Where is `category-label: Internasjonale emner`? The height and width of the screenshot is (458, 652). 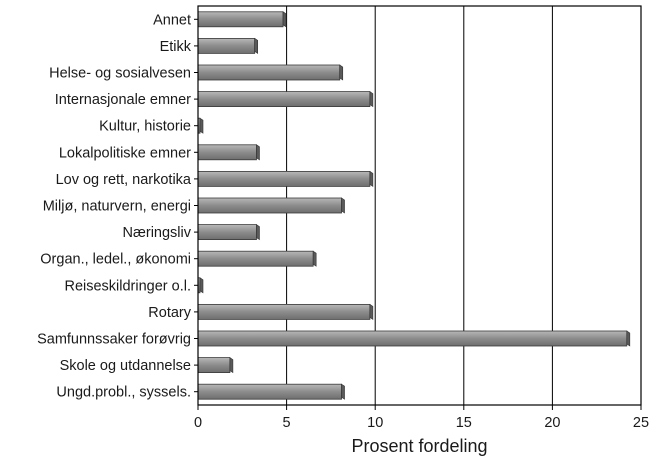
category-label: Internasjonale emner is located at coordinates (123, 100).